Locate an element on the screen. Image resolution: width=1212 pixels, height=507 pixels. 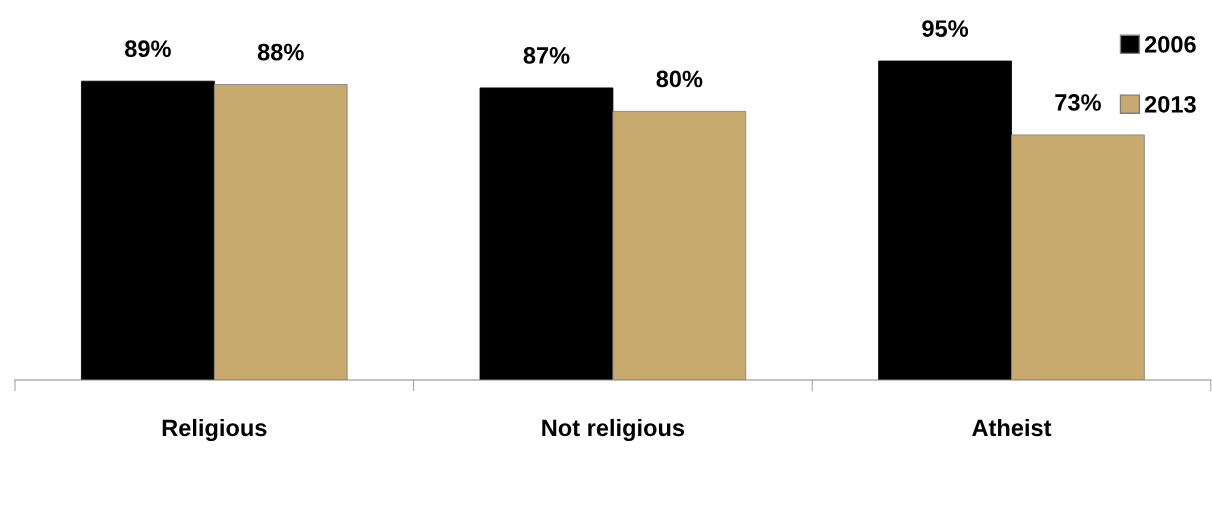
data-label: 89% is located at coordinates (147, 49).